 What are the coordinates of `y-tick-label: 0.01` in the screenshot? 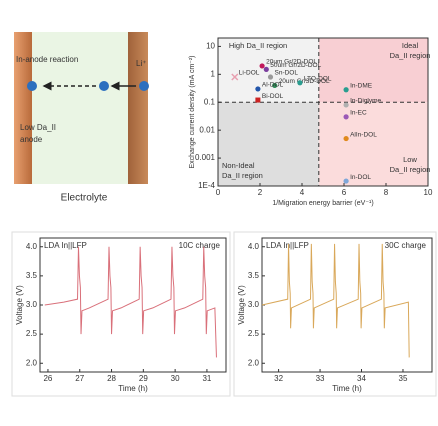 It's located at (207, 129).